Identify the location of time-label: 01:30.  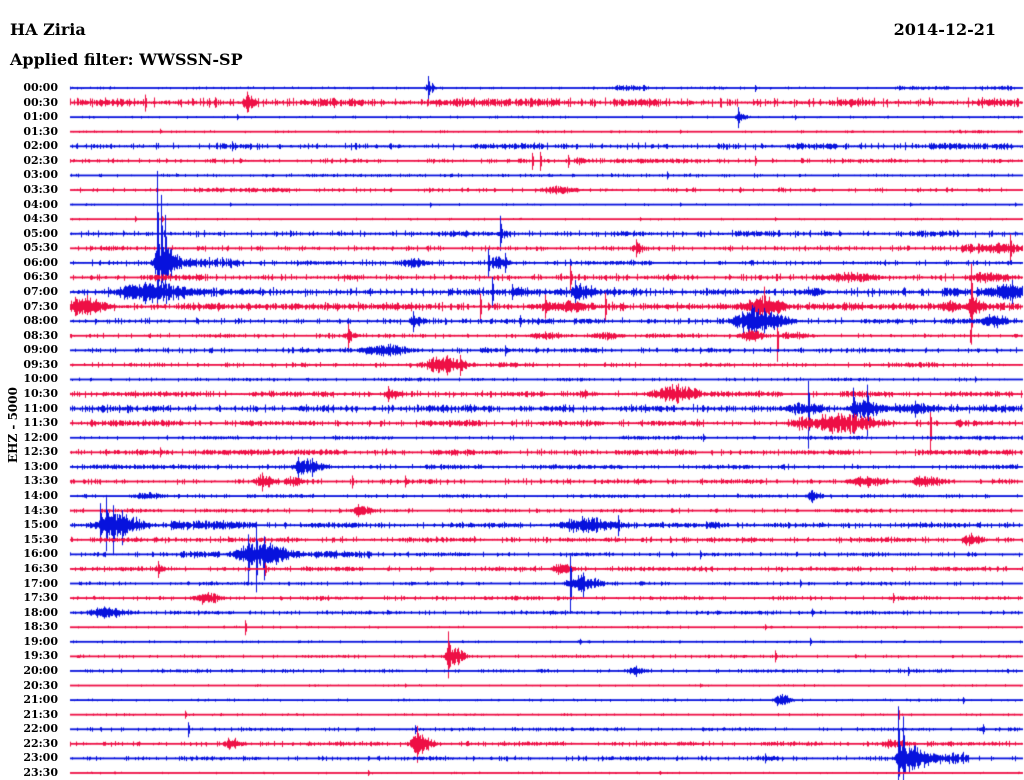
(40, 131).